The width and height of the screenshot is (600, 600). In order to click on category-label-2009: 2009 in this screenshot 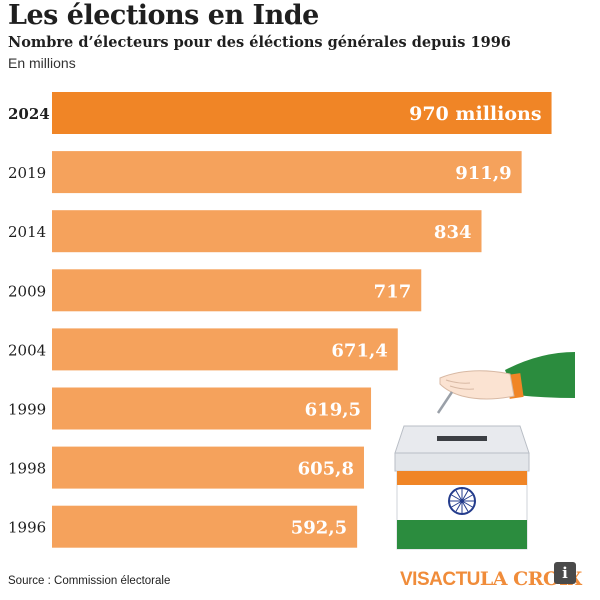, I will do `click(27, 291)`.